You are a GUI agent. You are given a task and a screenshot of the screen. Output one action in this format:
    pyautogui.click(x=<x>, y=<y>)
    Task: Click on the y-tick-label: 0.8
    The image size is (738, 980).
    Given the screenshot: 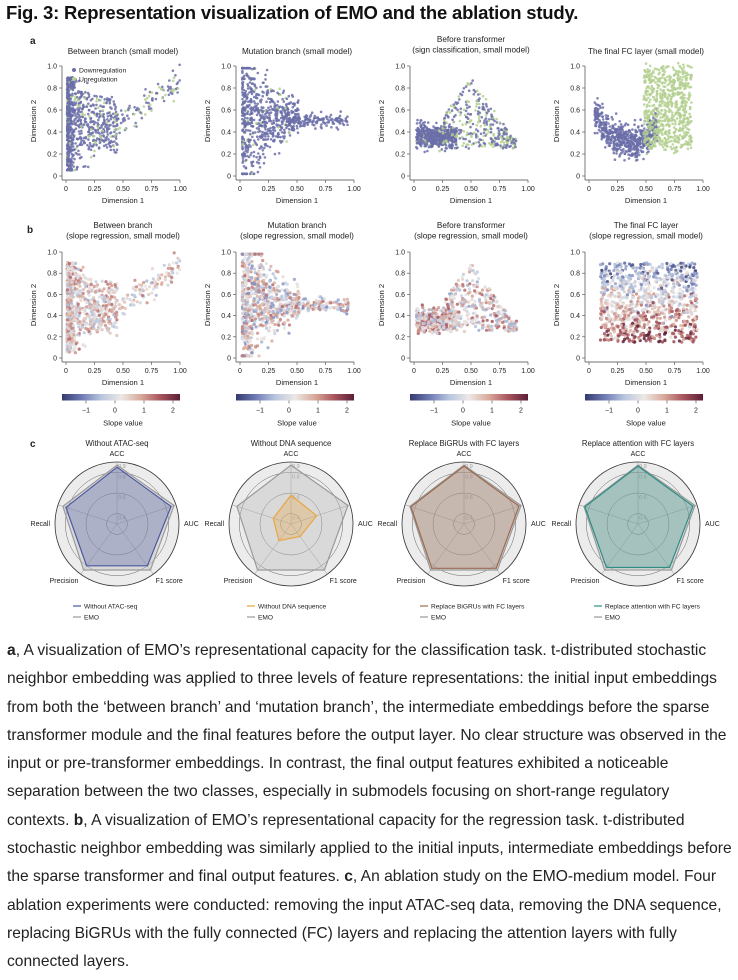 What is the action you would take?
    pyautogui.click(x=400, y=89)
    